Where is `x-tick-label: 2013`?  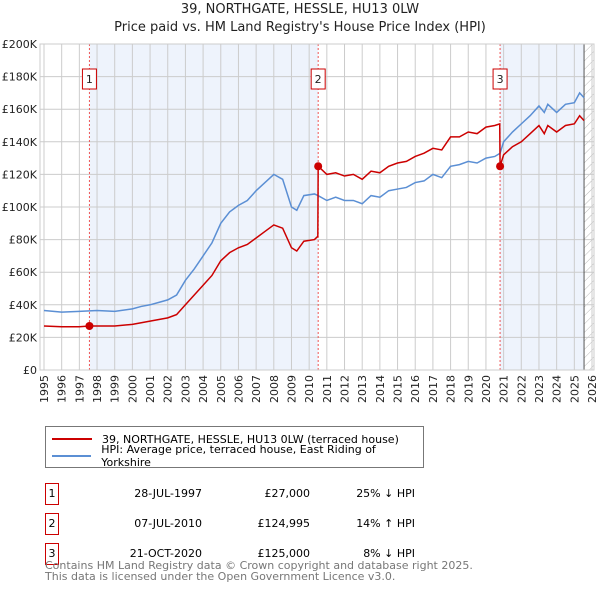
x-tick-label: 2013 is located at coordinates (362, 389).